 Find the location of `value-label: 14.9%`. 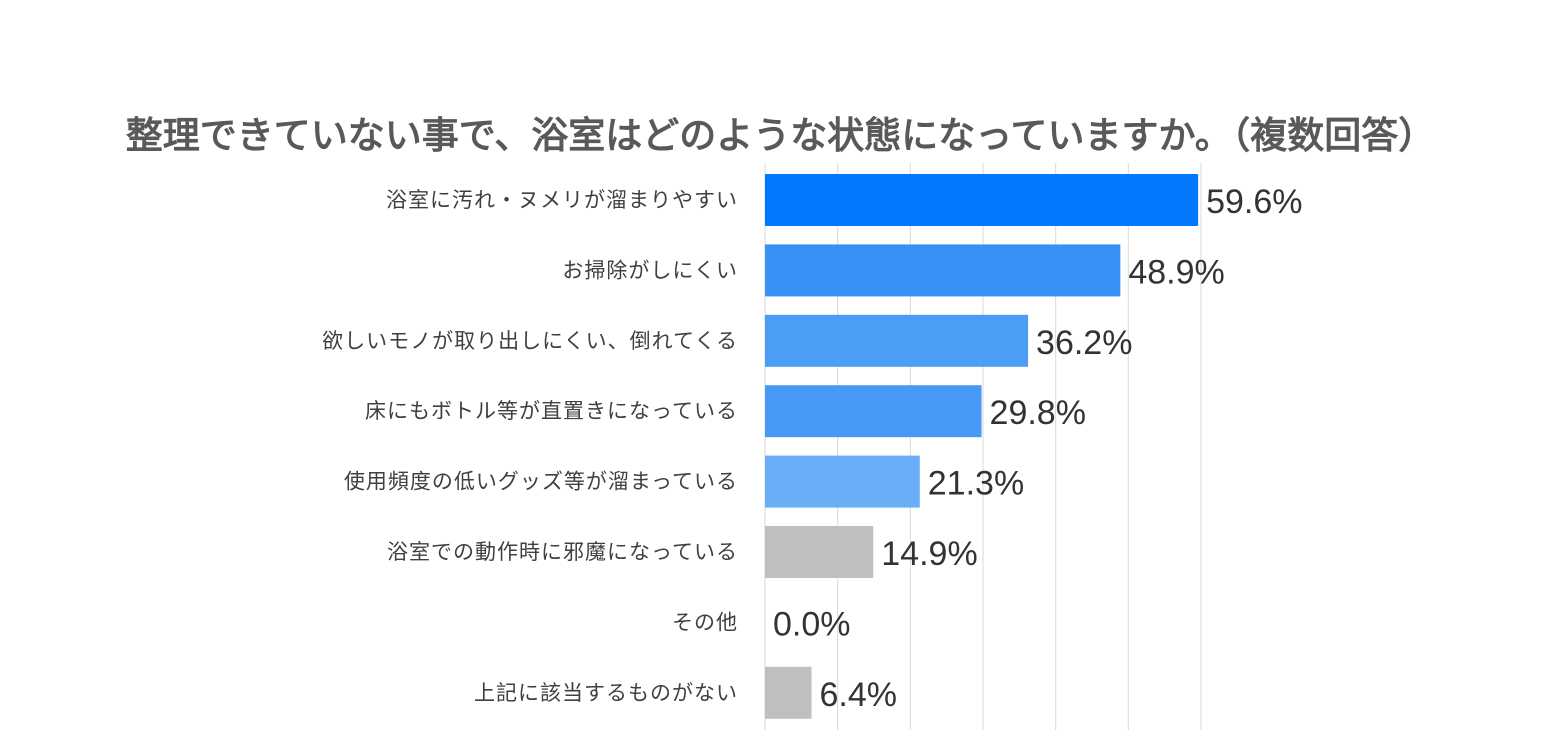

value-label: 14.9% is located at coordinates (929, 554).